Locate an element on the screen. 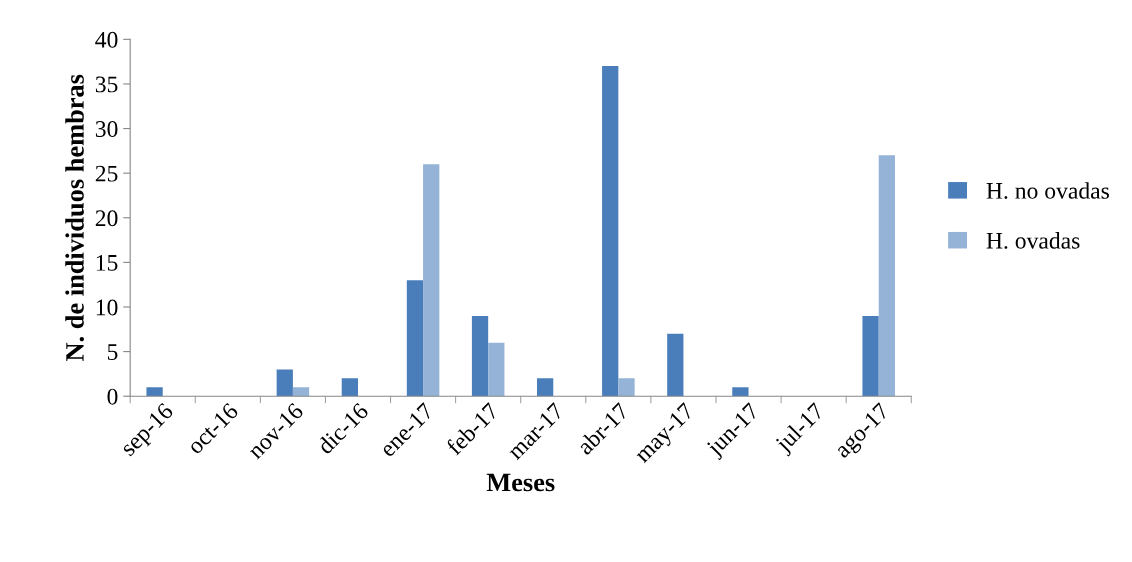 The height and width of the screenshot is (562, 1132). y-tick-label: 30 is located at coordinates (106, 129).